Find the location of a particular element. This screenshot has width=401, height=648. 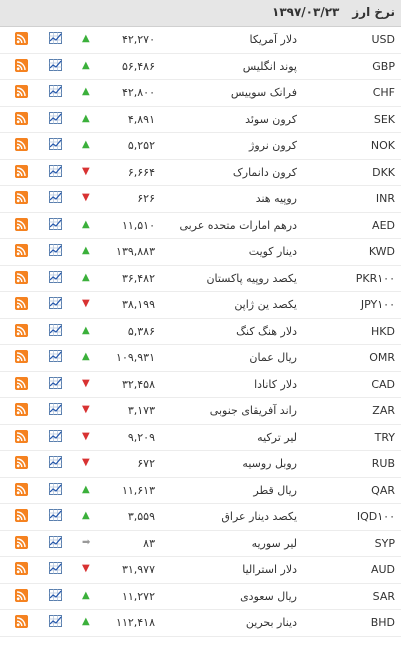

currency-code: KWD is located at coordinates (381, 251).